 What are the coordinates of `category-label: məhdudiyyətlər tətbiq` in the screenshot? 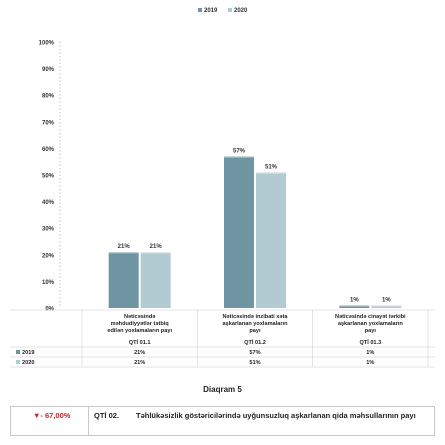 It's located at (140, 324).